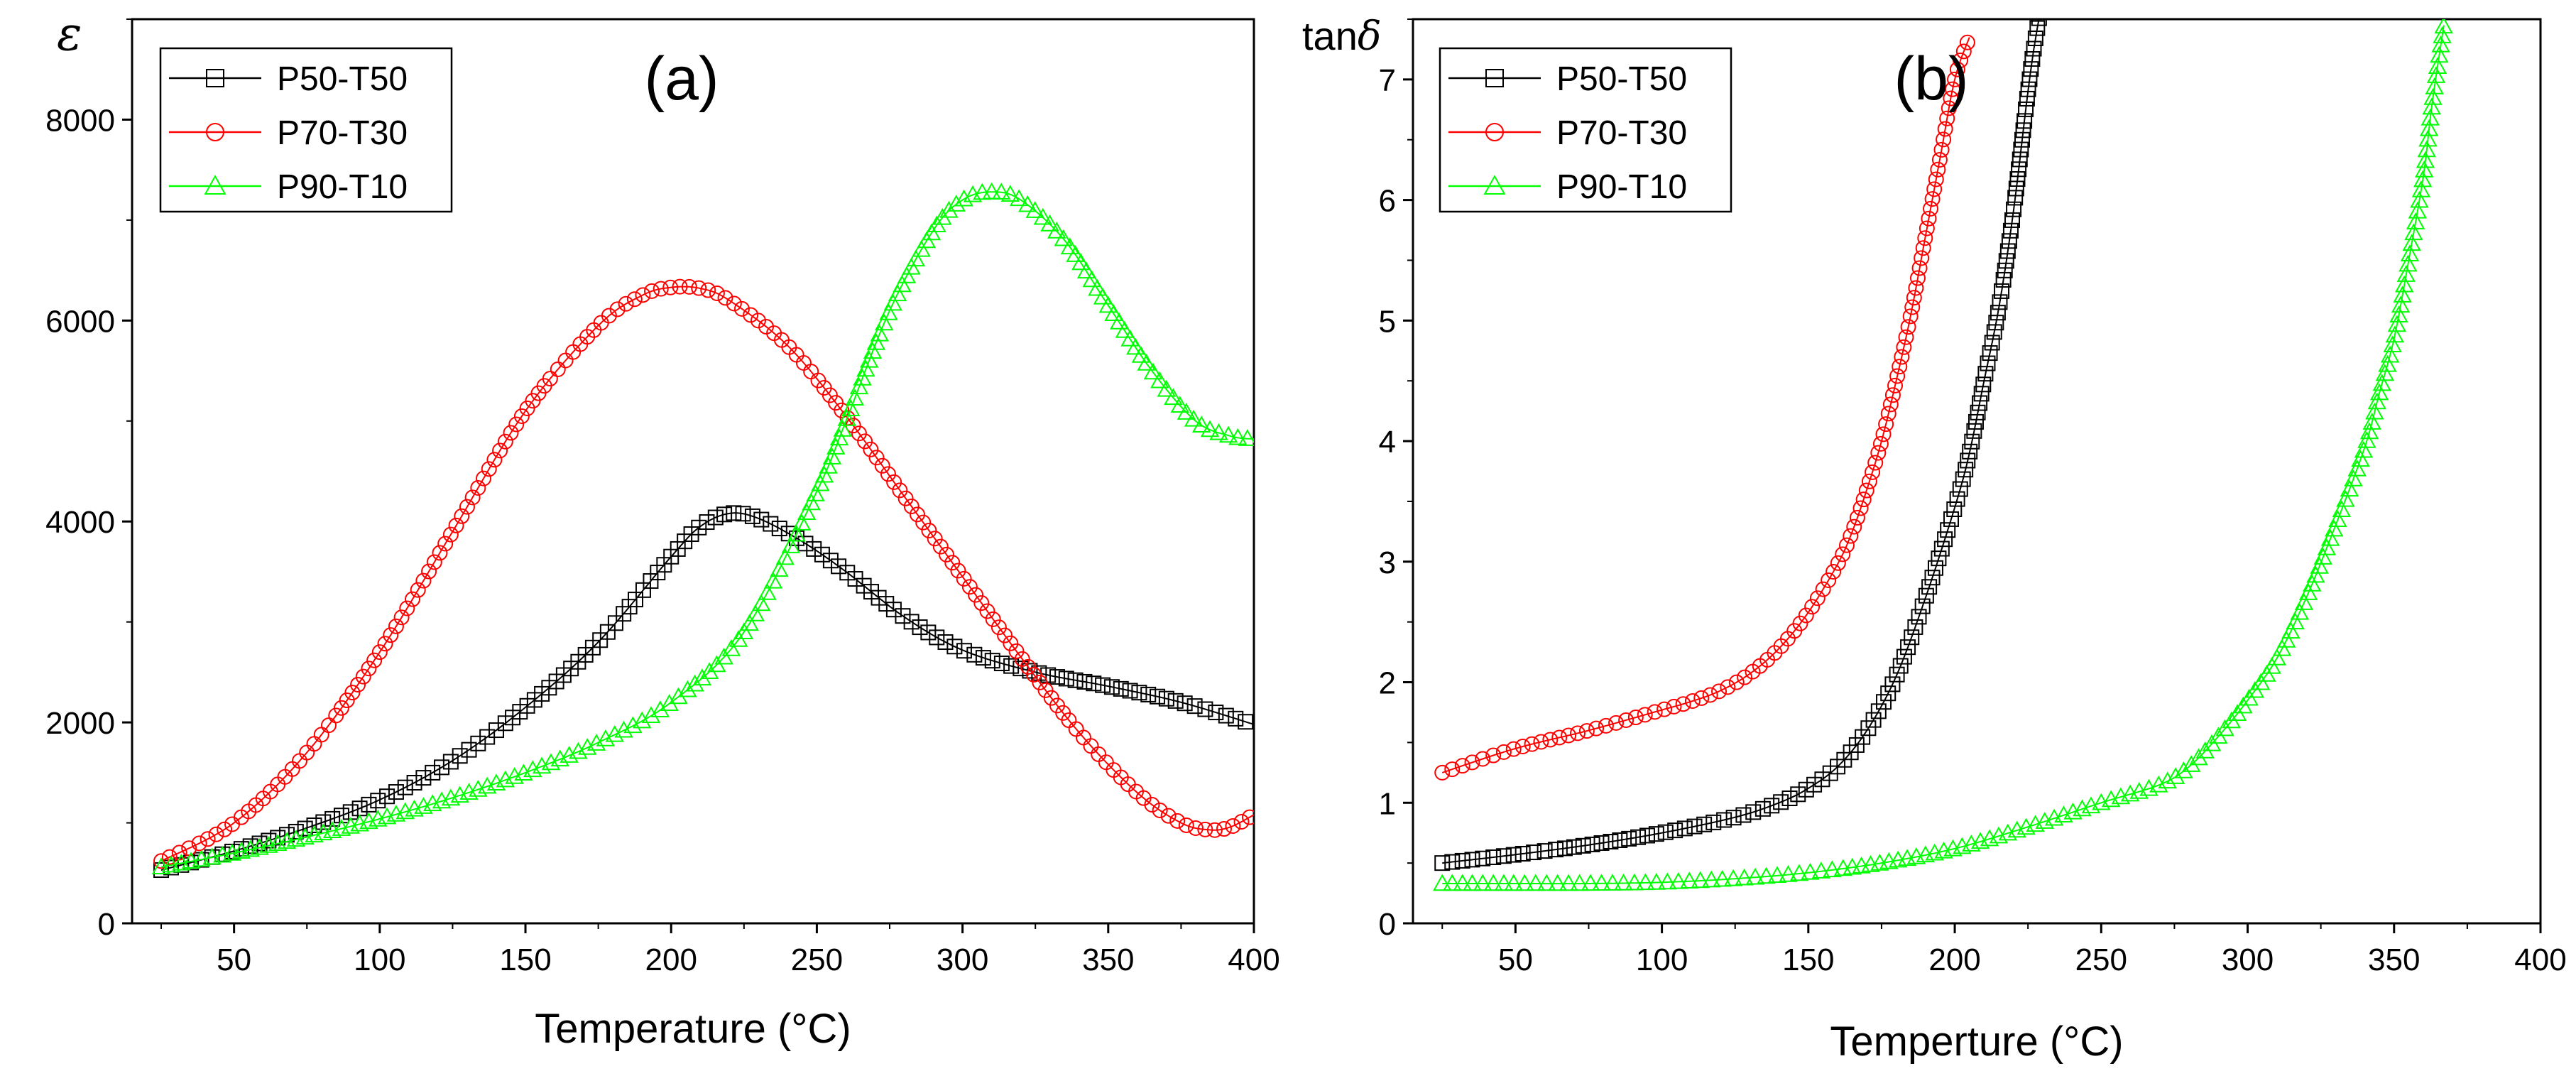 The image size is (2576, 1081). I want to click on legend-item-b-1: P70-T30, so click(1567, 133).